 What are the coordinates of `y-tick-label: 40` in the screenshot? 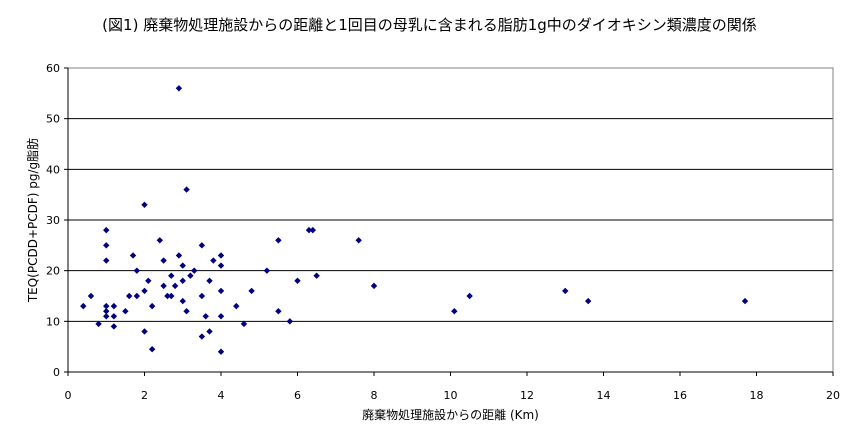 It's located at (53, 169).